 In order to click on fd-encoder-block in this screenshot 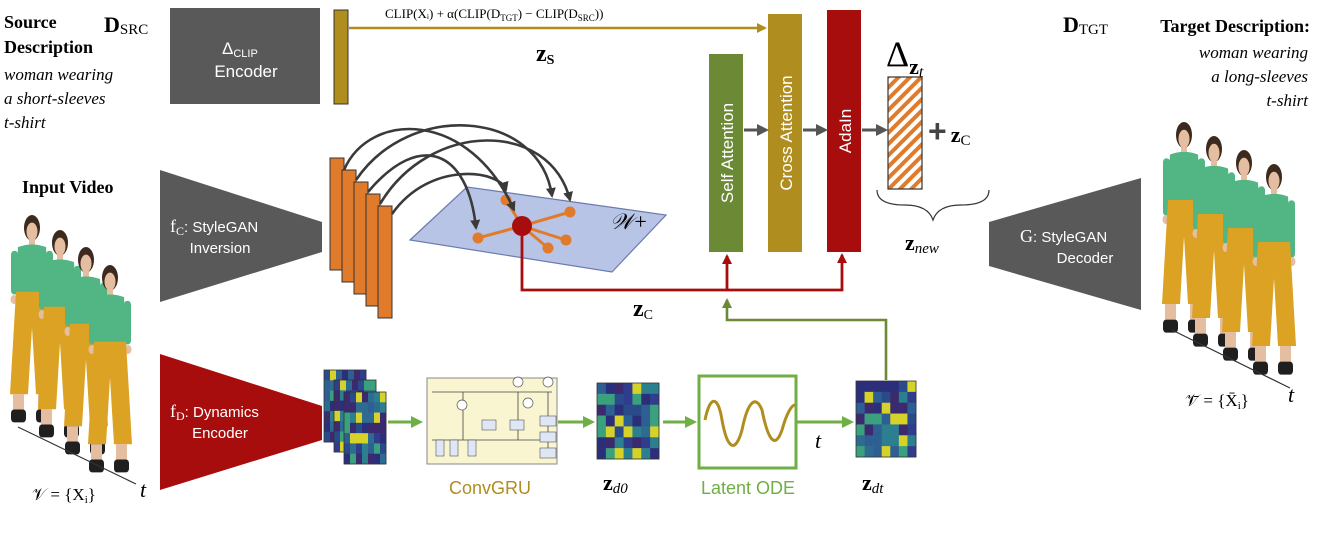, I will do `click(241, 422)`.